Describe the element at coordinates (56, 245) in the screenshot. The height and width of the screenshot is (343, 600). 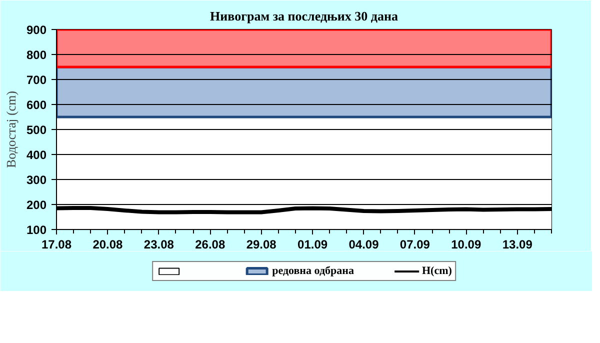
I see `x-tick-label: 17.08` at that location.